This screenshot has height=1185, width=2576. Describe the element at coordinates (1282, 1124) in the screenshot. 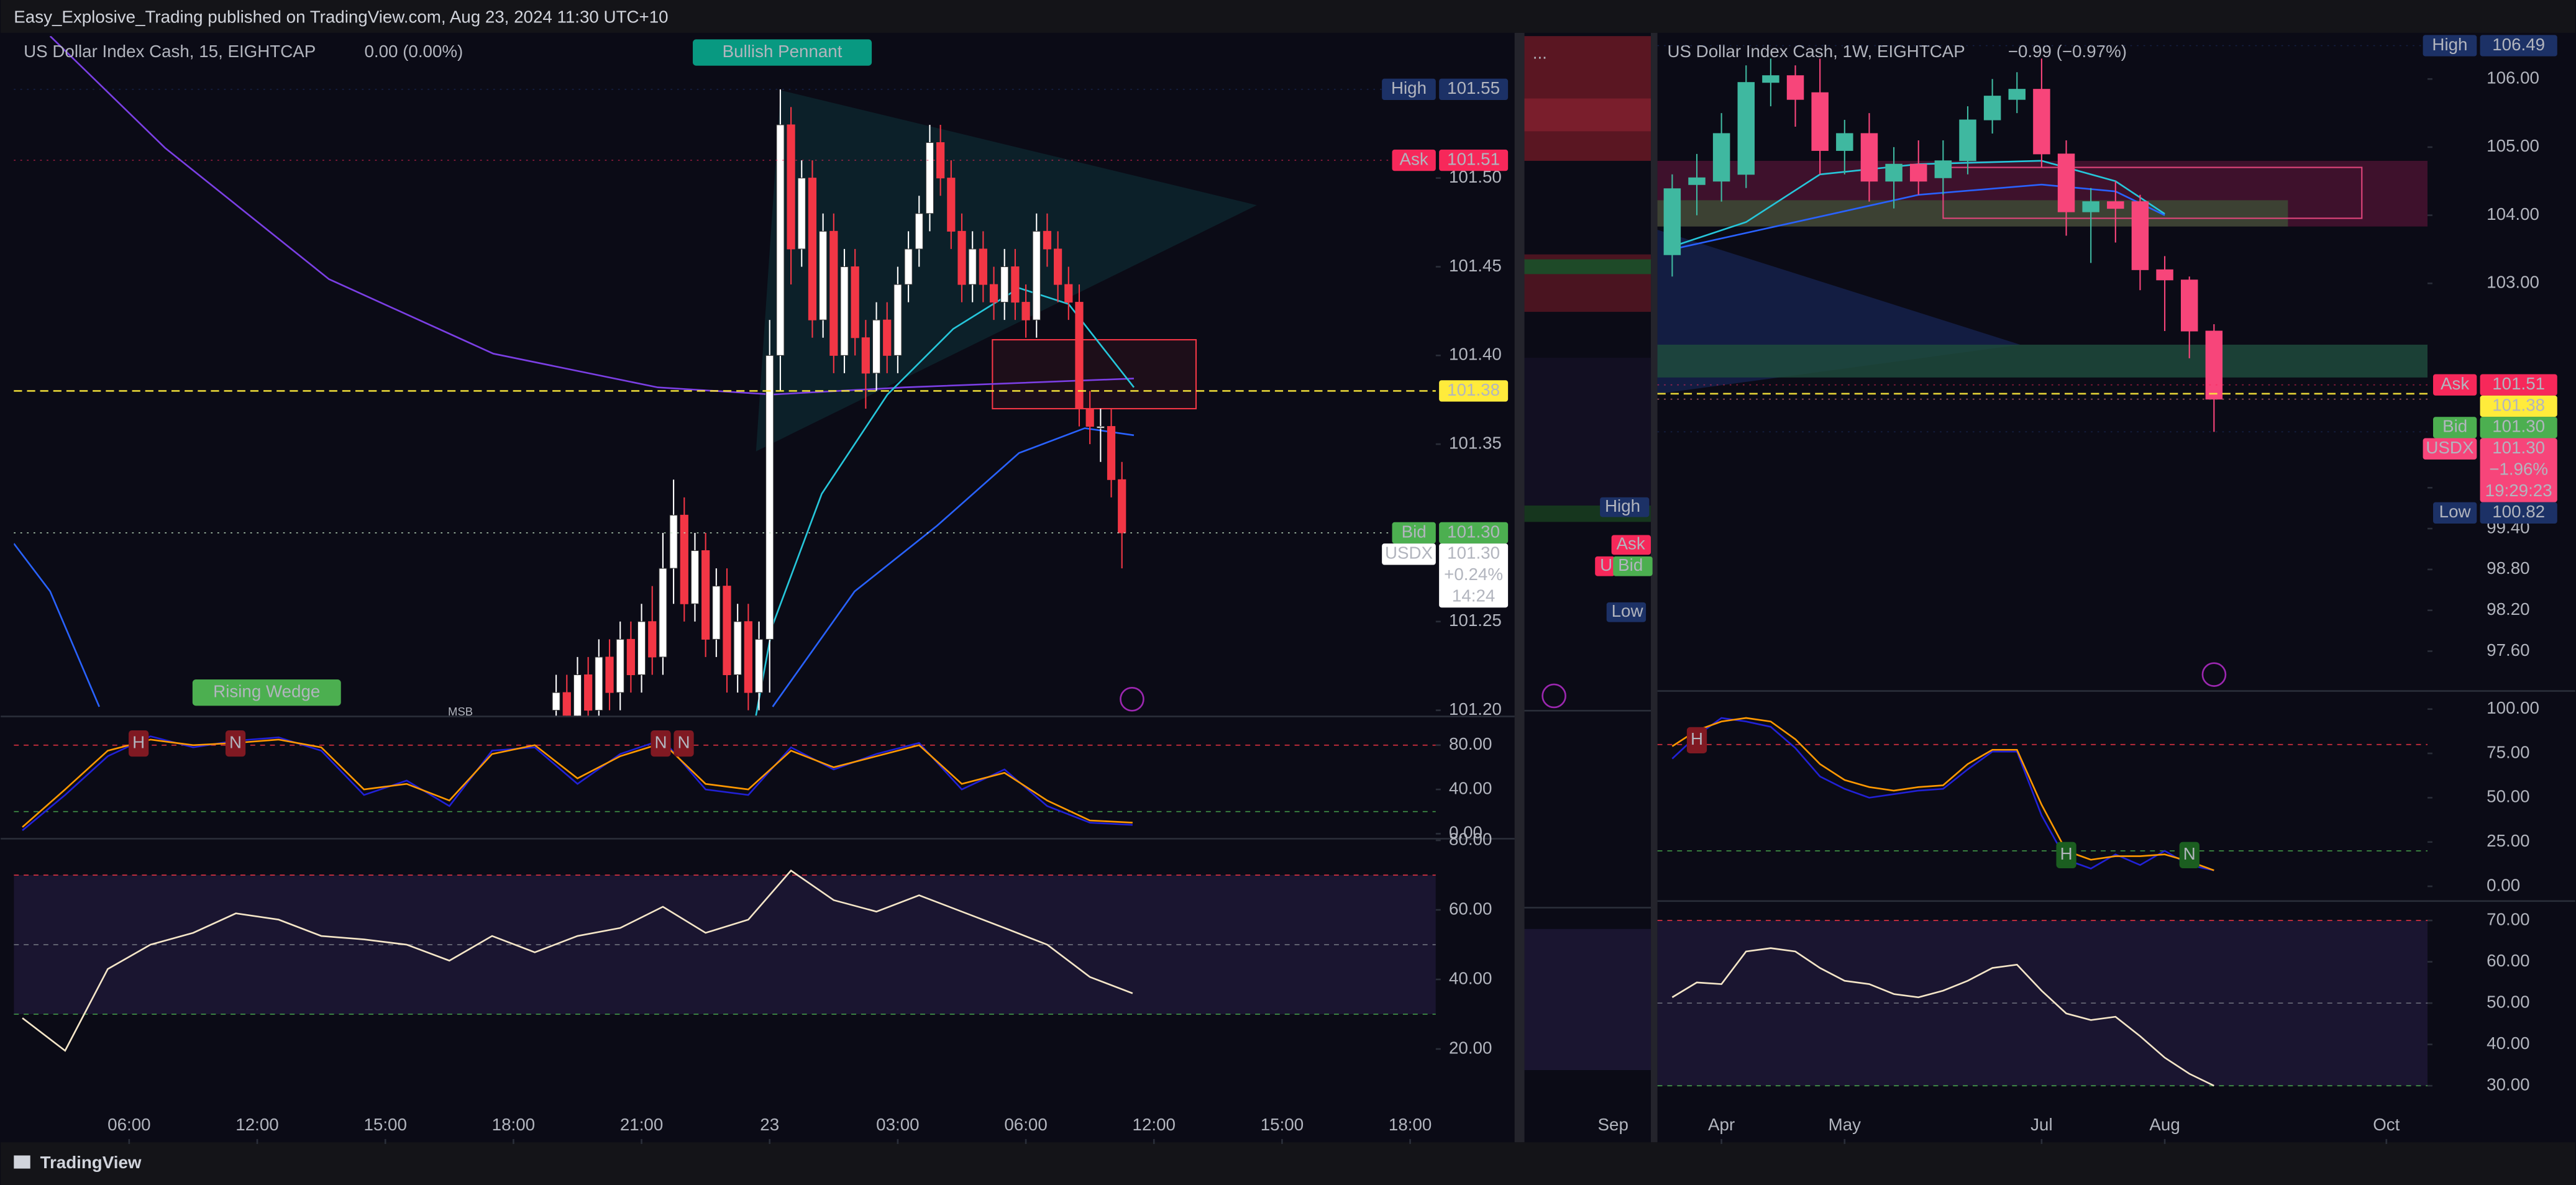

I see `x-tick-label: 15:00` at that location.